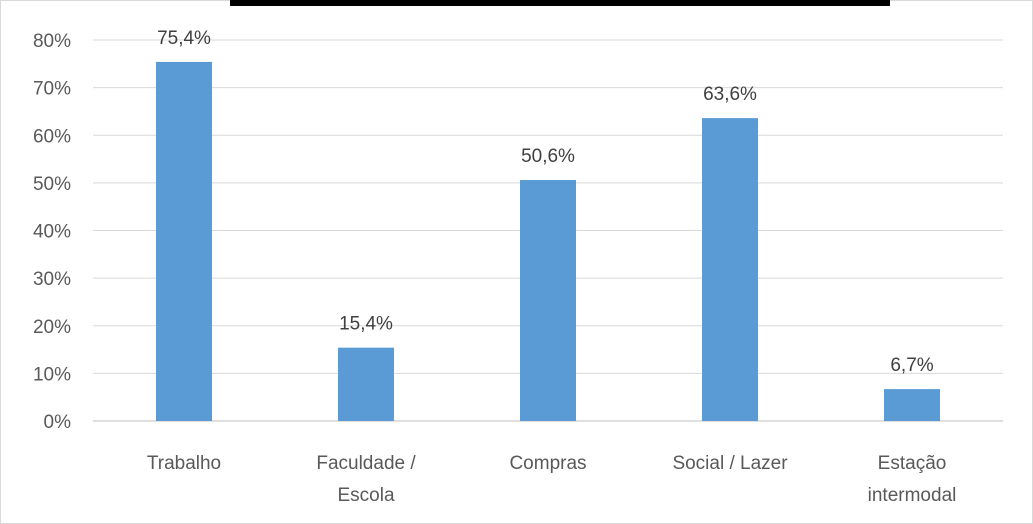  I want to click on y-tick-label: 20%, so click(52, 327).